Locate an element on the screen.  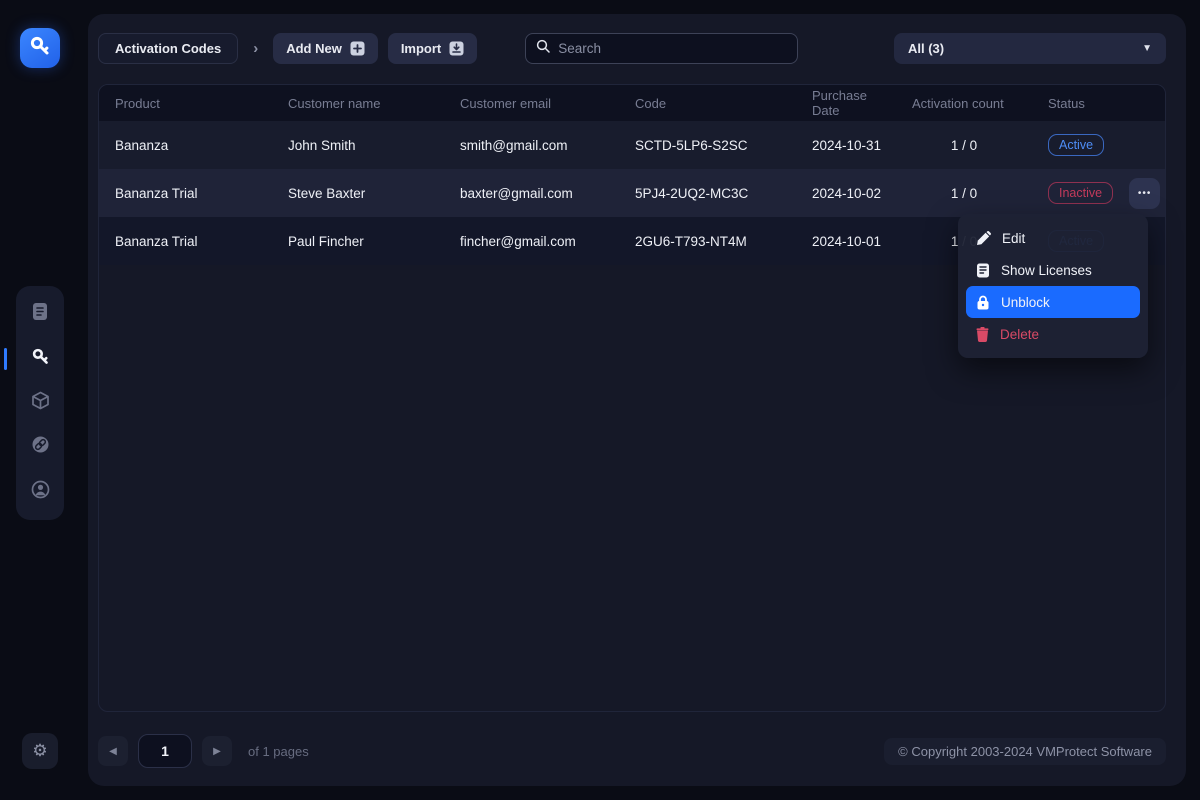
cell-product: Bananza is located at coordinates (142, 145).